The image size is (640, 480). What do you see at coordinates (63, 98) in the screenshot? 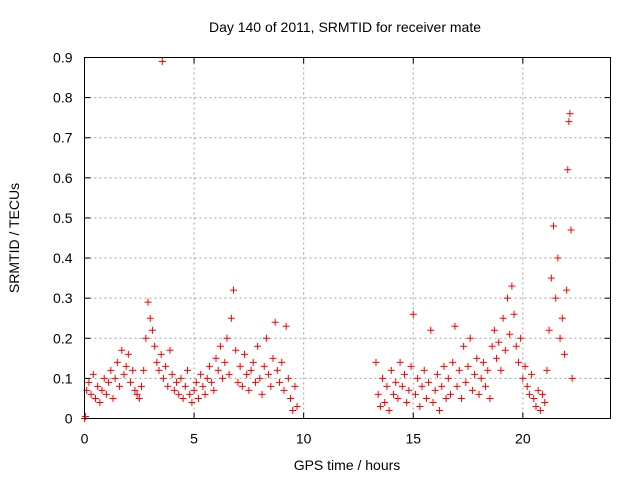
I see `y-tick-label: 0.8` at bounding box center [63, 98].